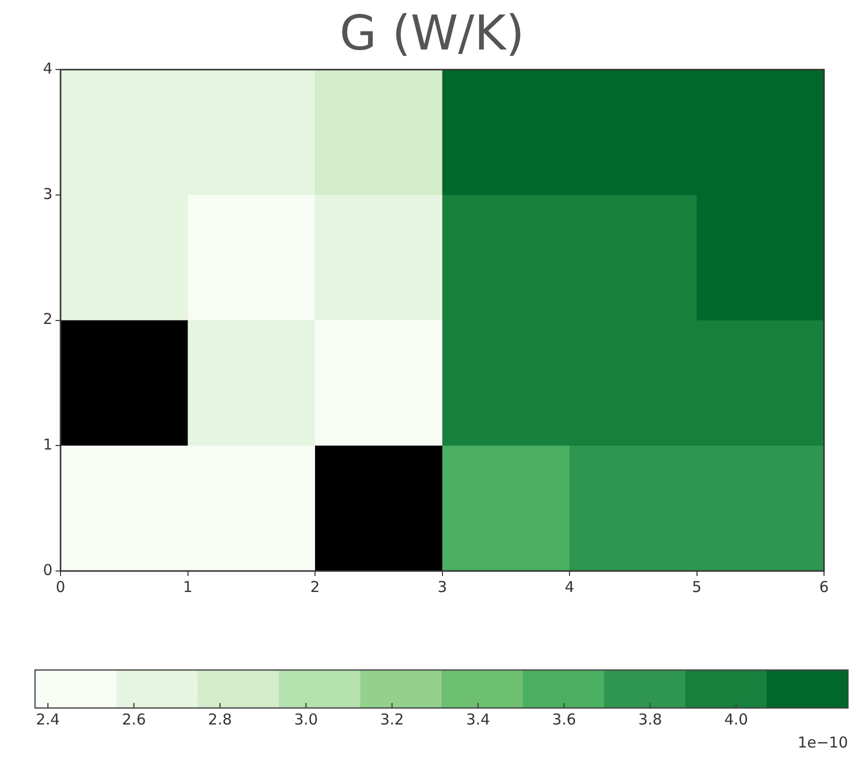 Image resolution: width=864 pixels, height=765 pixels. What do you see at coordinates (432, 33) in the screenshot?
I see `chart-title: G (W/K)` at bounding box center [432, 33].